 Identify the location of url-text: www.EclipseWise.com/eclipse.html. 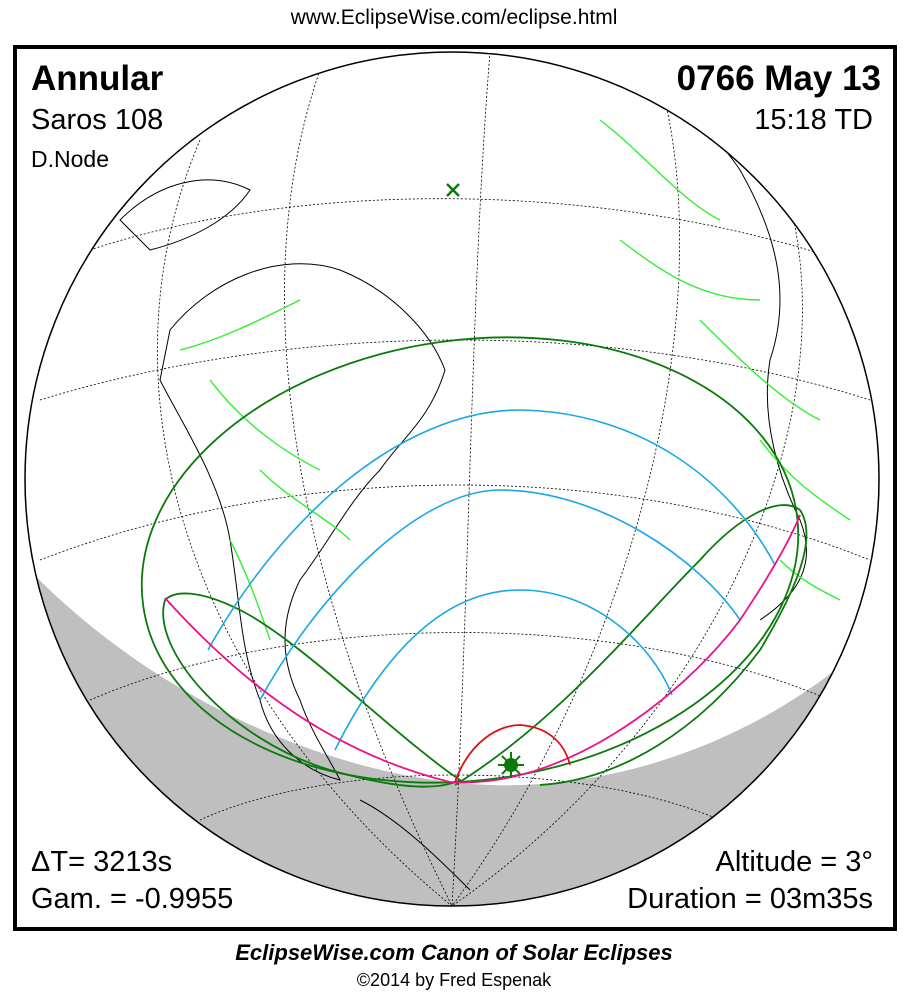
(454, 17).